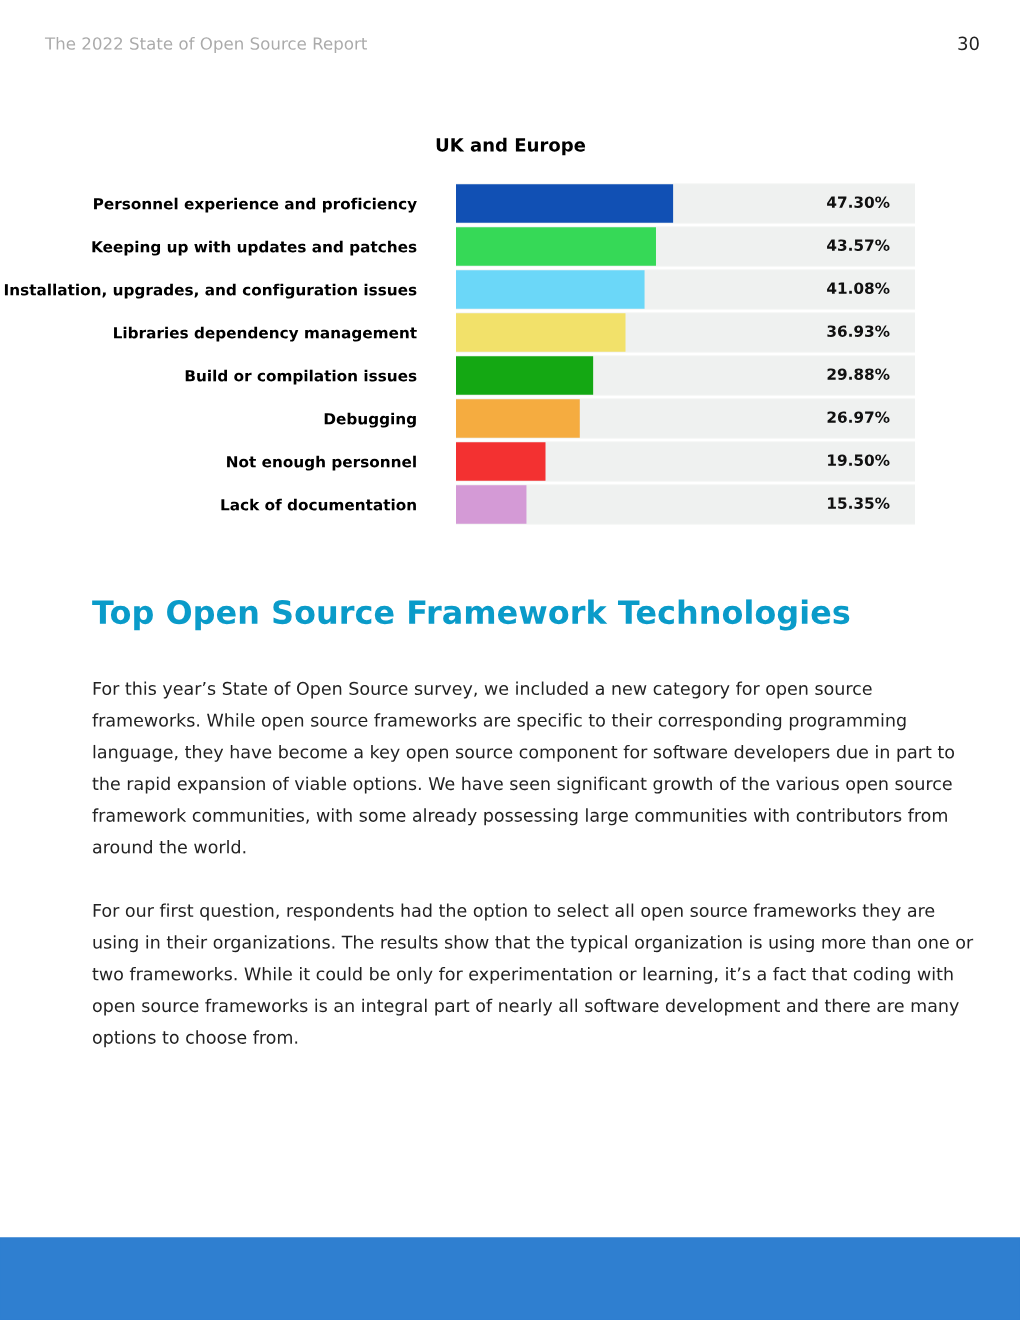  I want to click on y-tick-label: Personnel experience and proficiency, so click(255, 205).